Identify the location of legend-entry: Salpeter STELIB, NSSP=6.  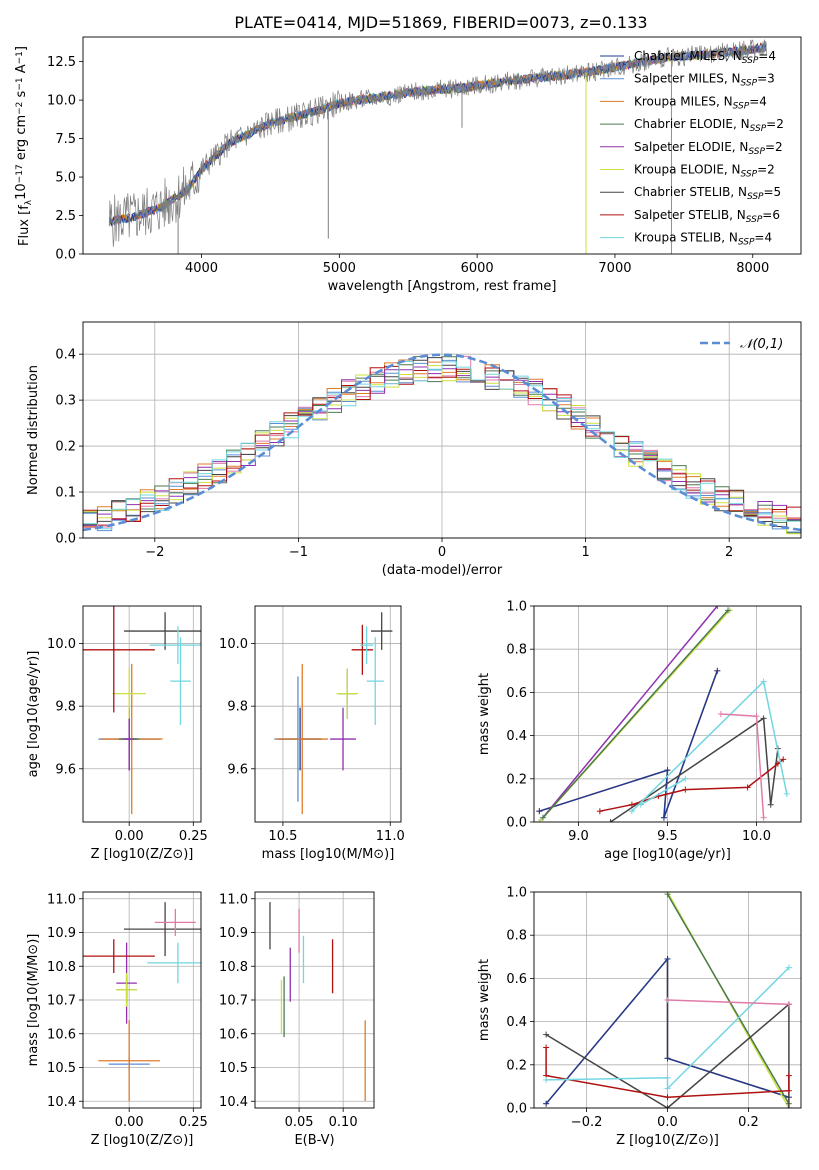
(707, 216).